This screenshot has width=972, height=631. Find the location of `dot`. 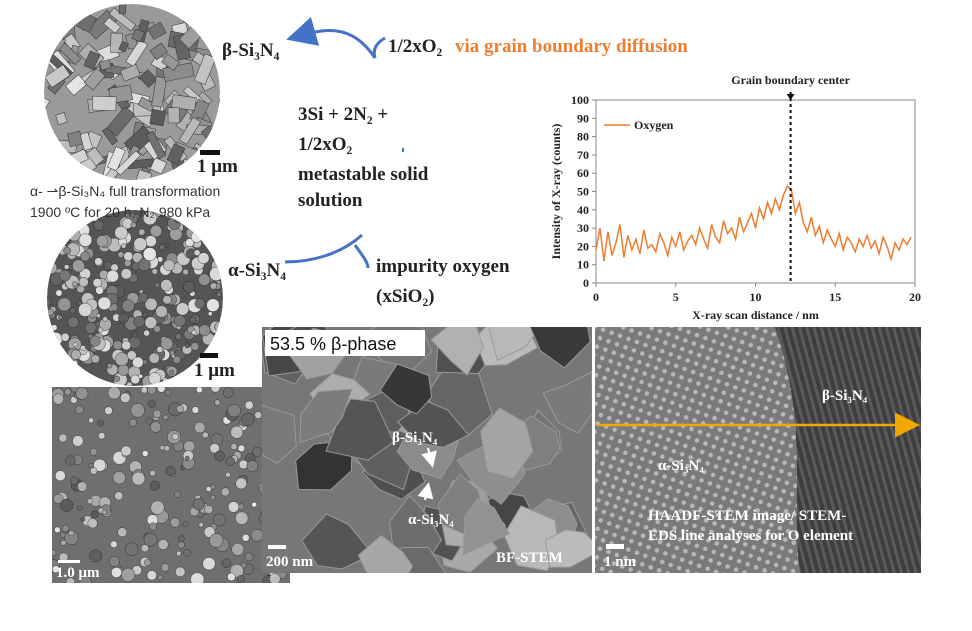

dot is located at coordinates (403, 150).